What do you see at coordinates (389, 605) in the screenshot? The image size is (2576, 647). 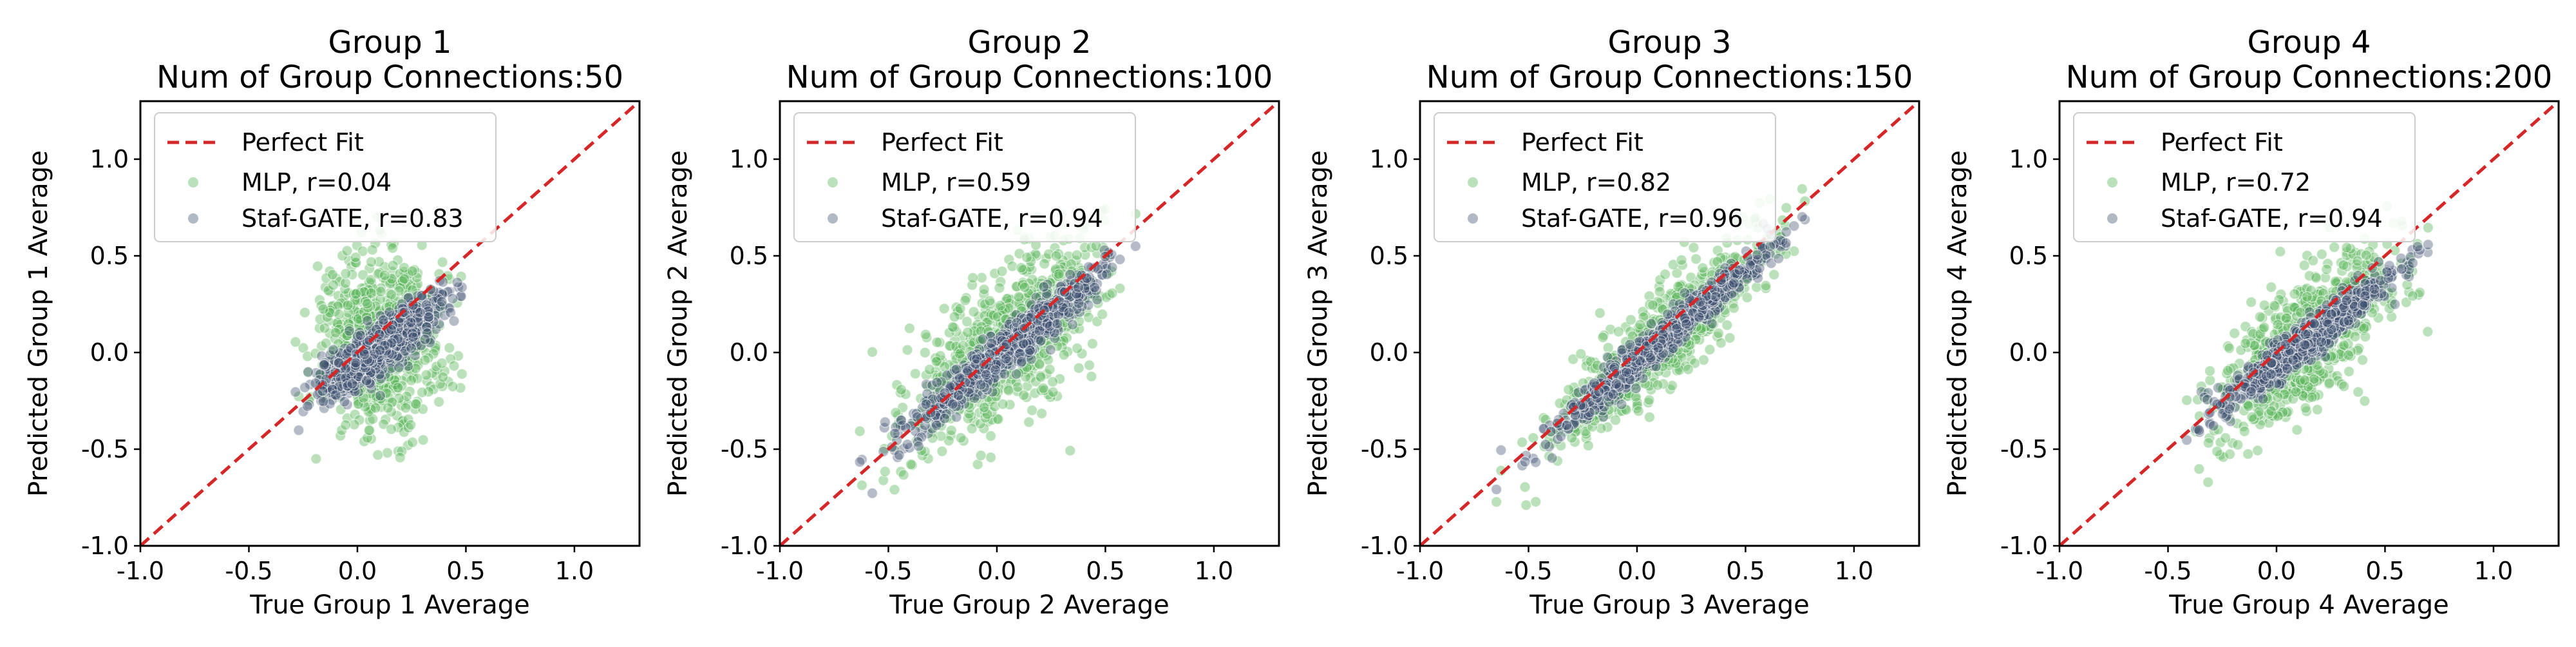 I see `x-axis-label: True Group 1 Average` at bounding box center [389, 605].